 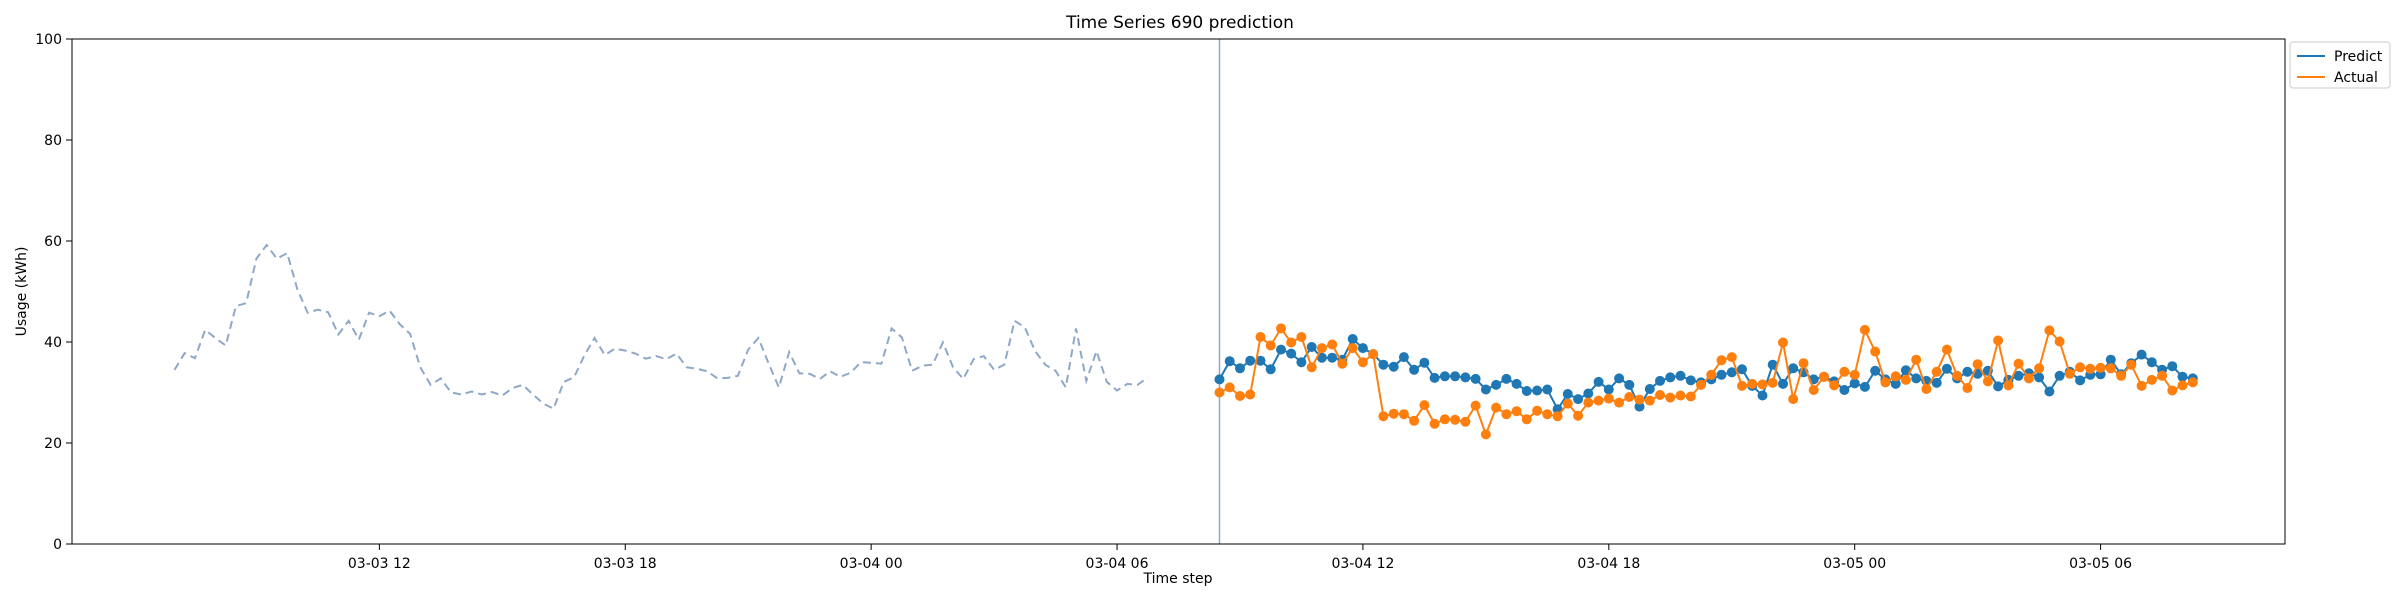 What do you see at coordinates (1179, 23) in the screenshot?
I see `chart-title: Time Series 690 prediction` at bounding box center [1179, 23].